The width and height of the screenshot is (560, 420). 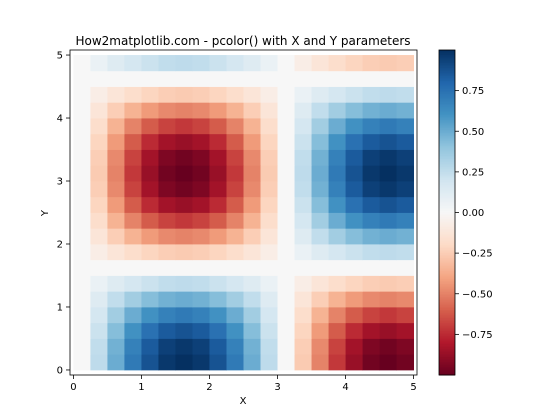 I want to click on y-tick-label: 1, so click(x=60, y=307).